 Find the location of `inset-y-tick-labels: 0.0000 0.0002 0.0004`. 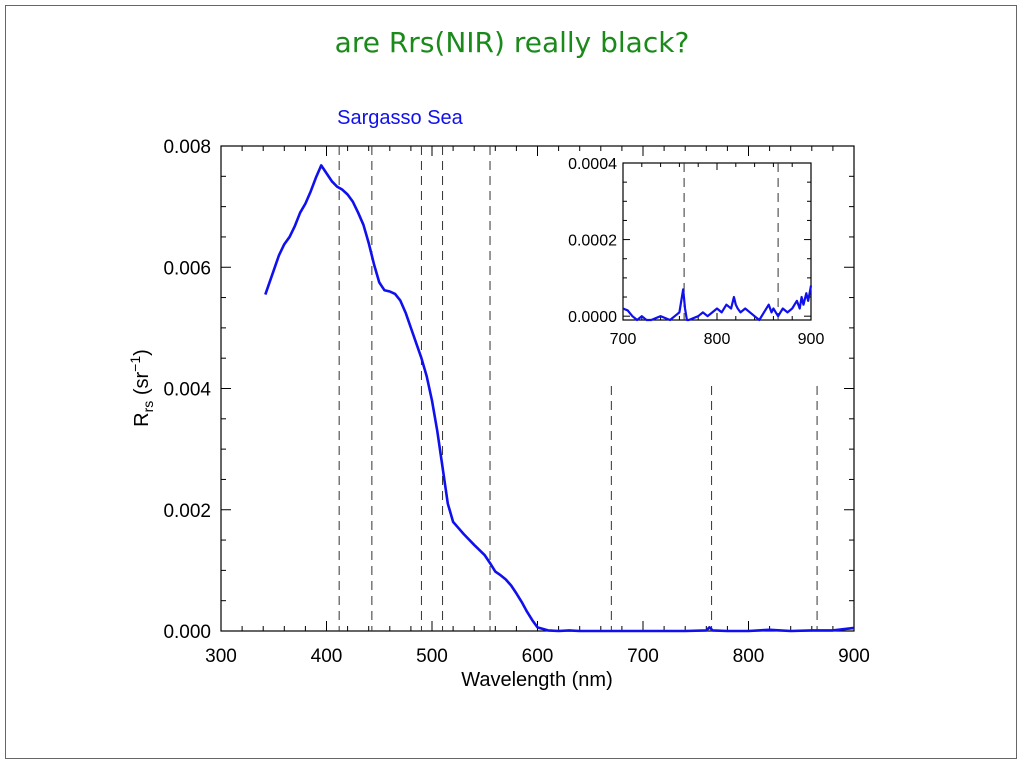

inset-y-tick-labels: 0.0000 0.0002 0.0004 is located at coordinates (592, 241).